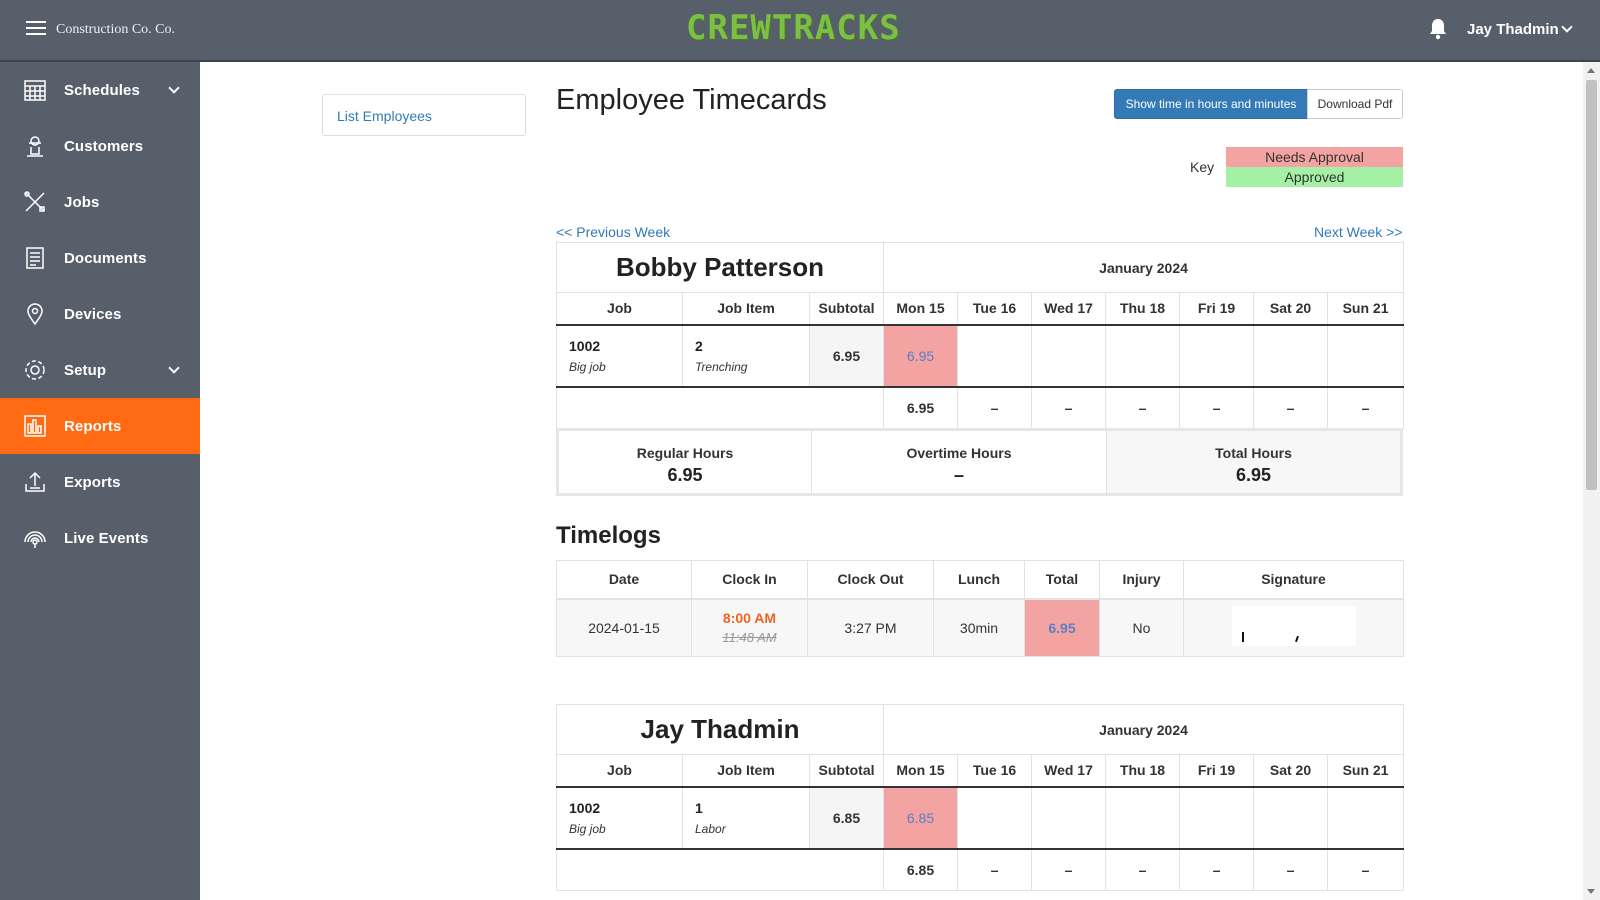 The width and height of the screenshot is (1600, 900). I want to click on totals-row: 6.85 – – – – – –, so click(980, 869).